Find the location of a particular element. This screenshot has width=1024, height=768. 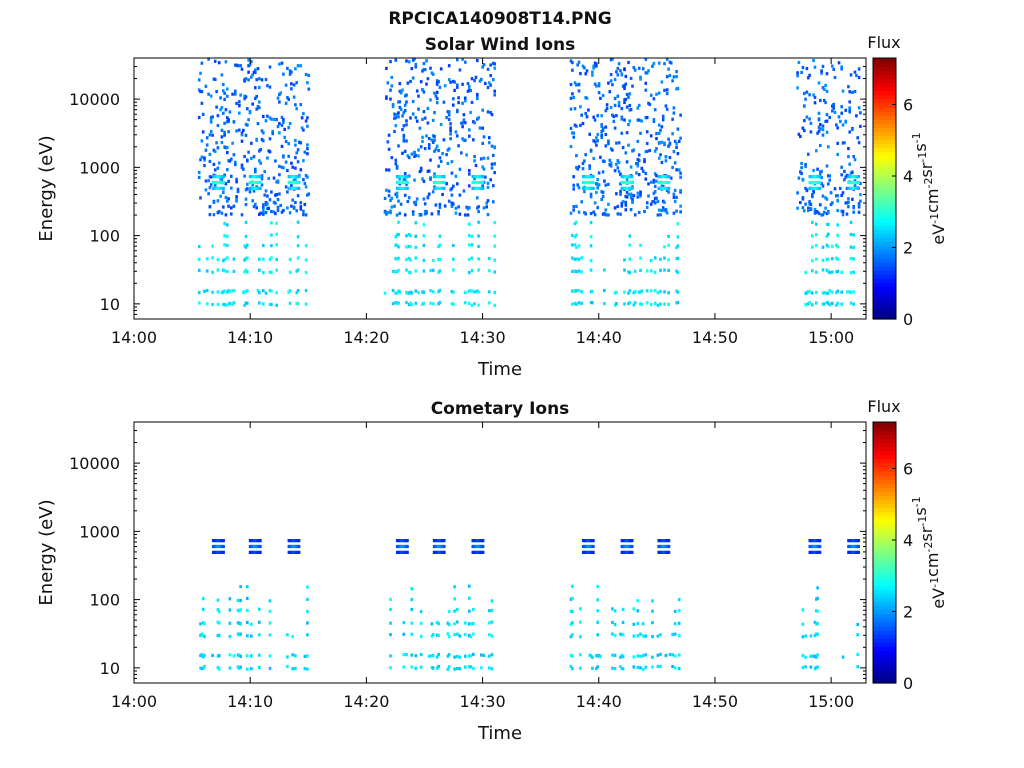

x-axis-label: Time is located at coordinates (499, 733).